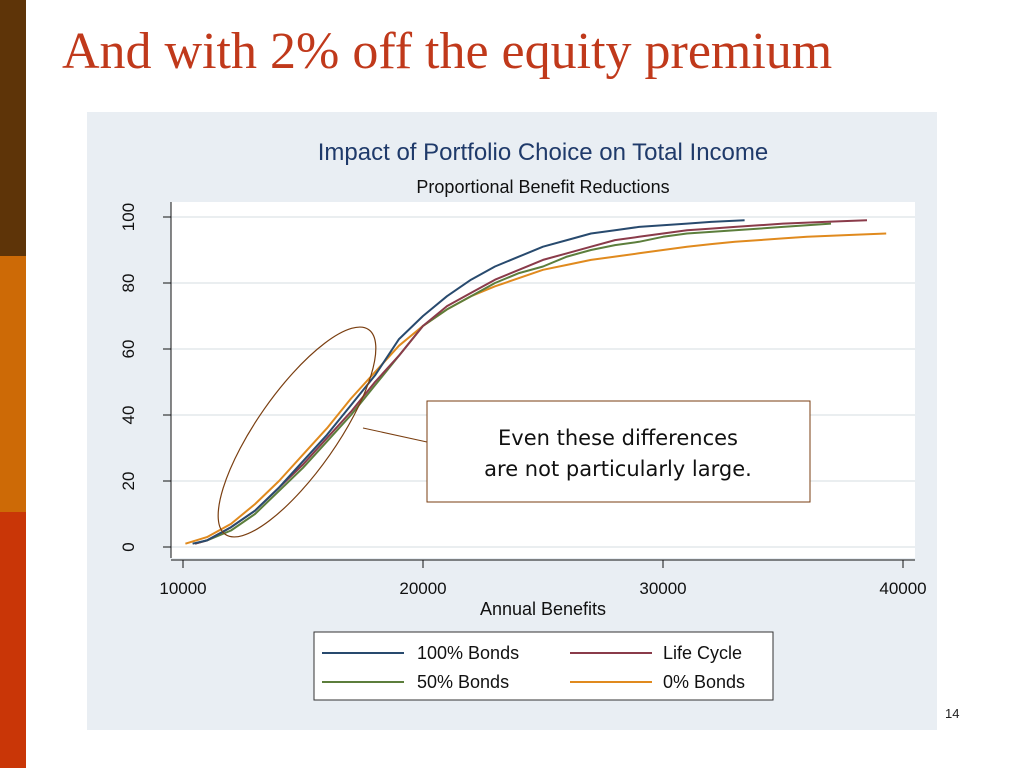 This screenshot has width=1024, height=768. What do you see at coordinates (662, 588) in the screenshot?
I see `x-tick-label: 30000` at bounding box center [662, 588].